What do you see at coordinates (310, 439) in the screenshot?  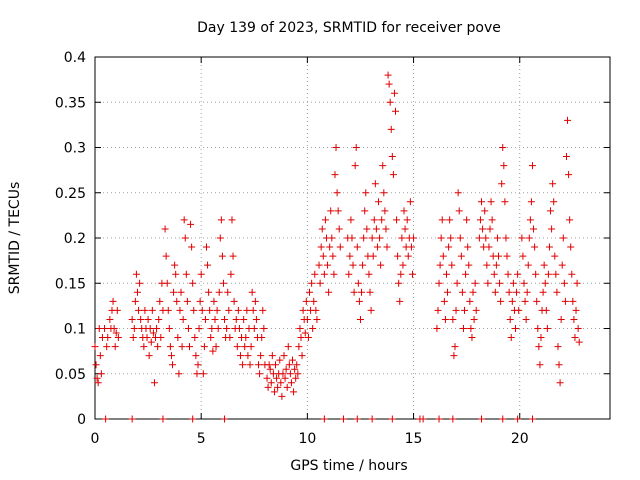 I see `x-tick-labels: 0 5 10 15 20` at bounding box center [310, 439].